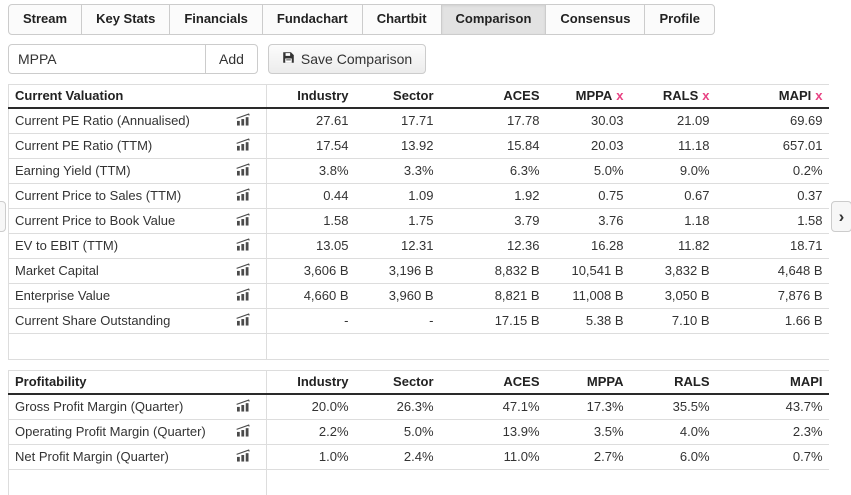 The width and height of the screenshot is (851, 495). What do you see at coordinates (311, 221) in the screenshot?
I see `metric-value: 1.58` at bounding box center [311, 221].